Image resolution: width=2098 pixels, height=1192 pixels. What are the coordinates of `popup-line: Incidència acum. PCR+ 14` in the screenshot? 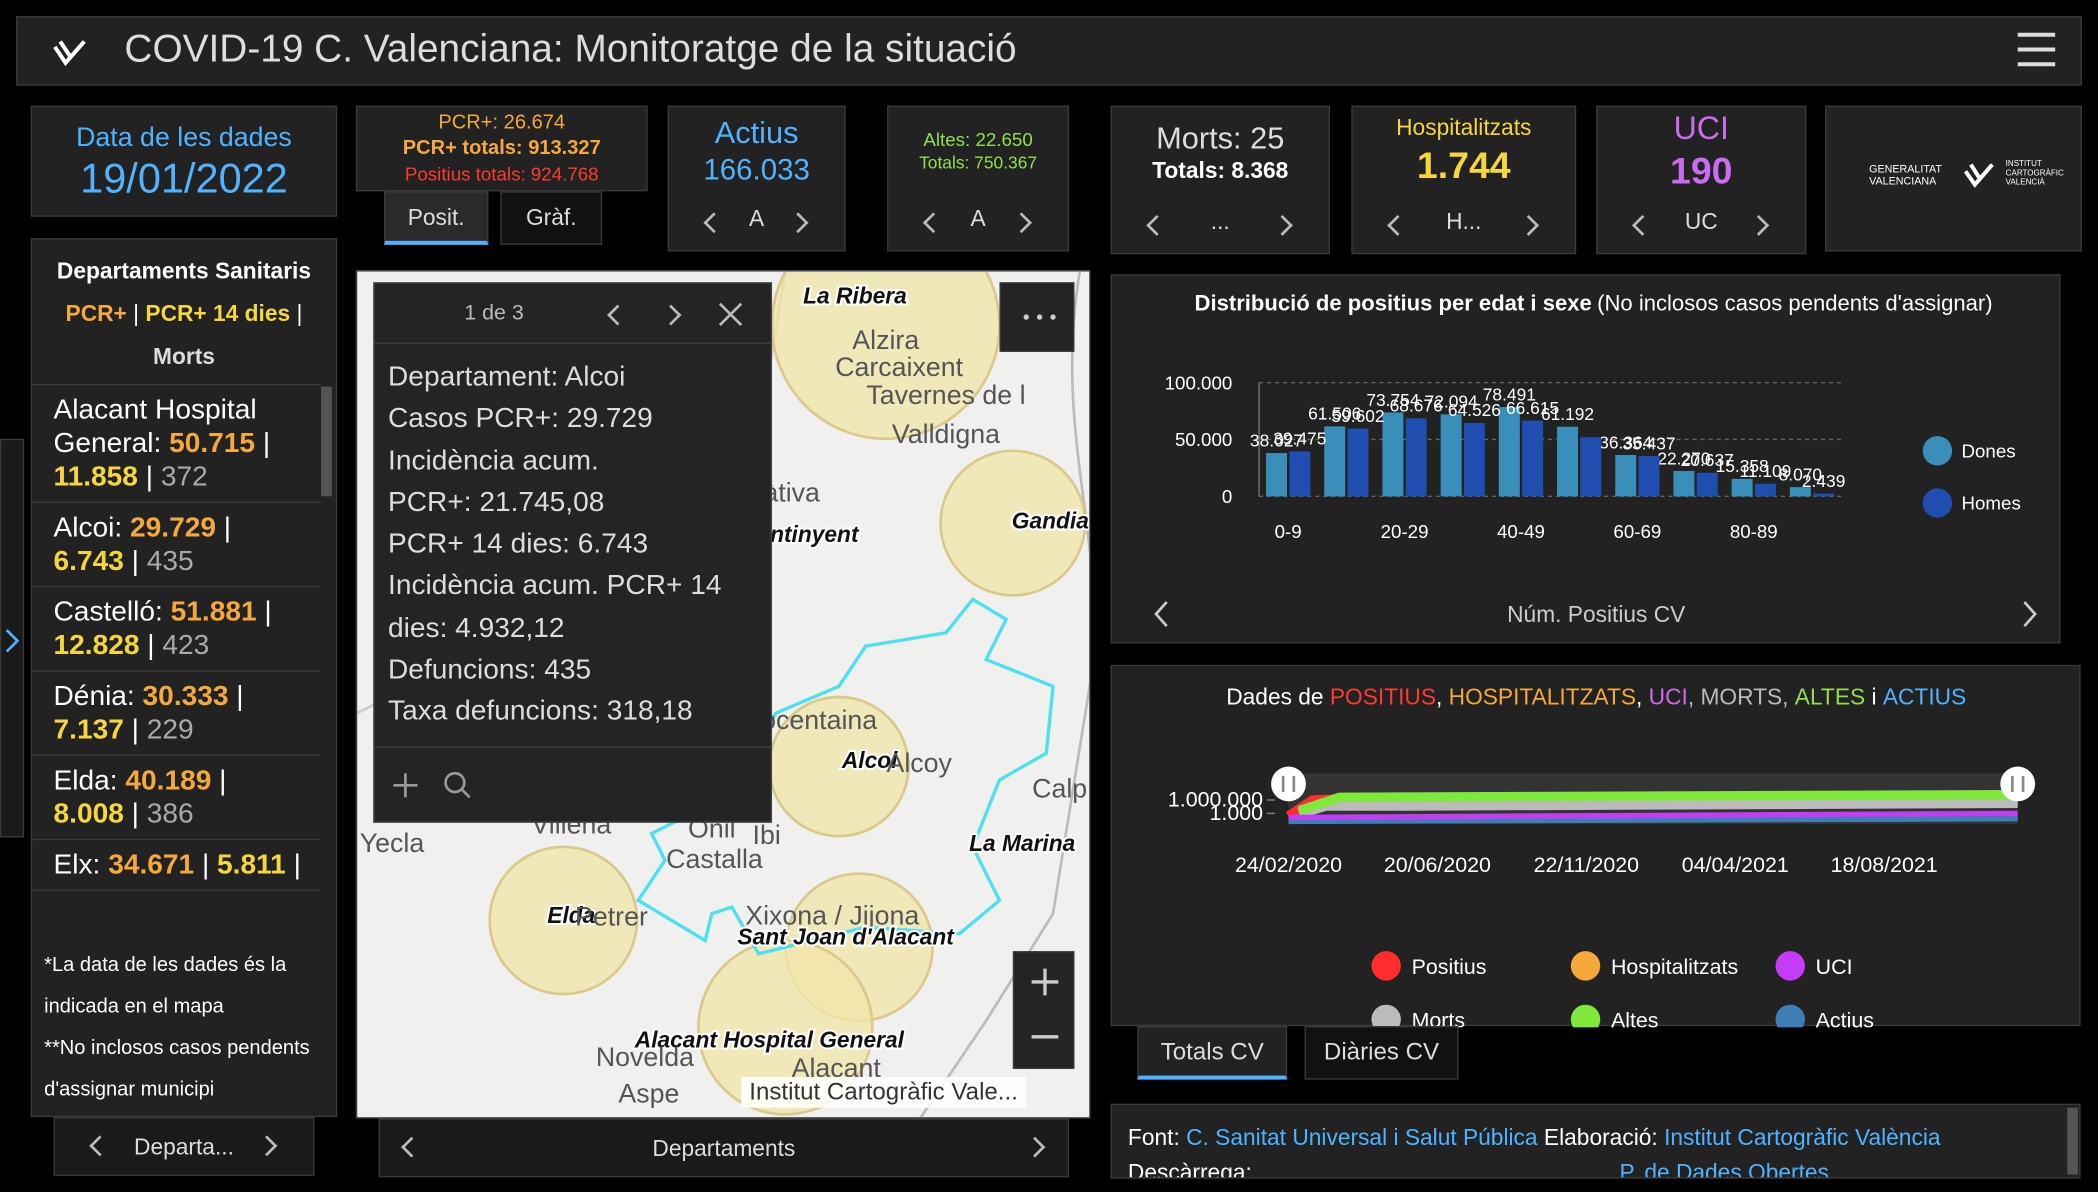 It's located at (555, 586).